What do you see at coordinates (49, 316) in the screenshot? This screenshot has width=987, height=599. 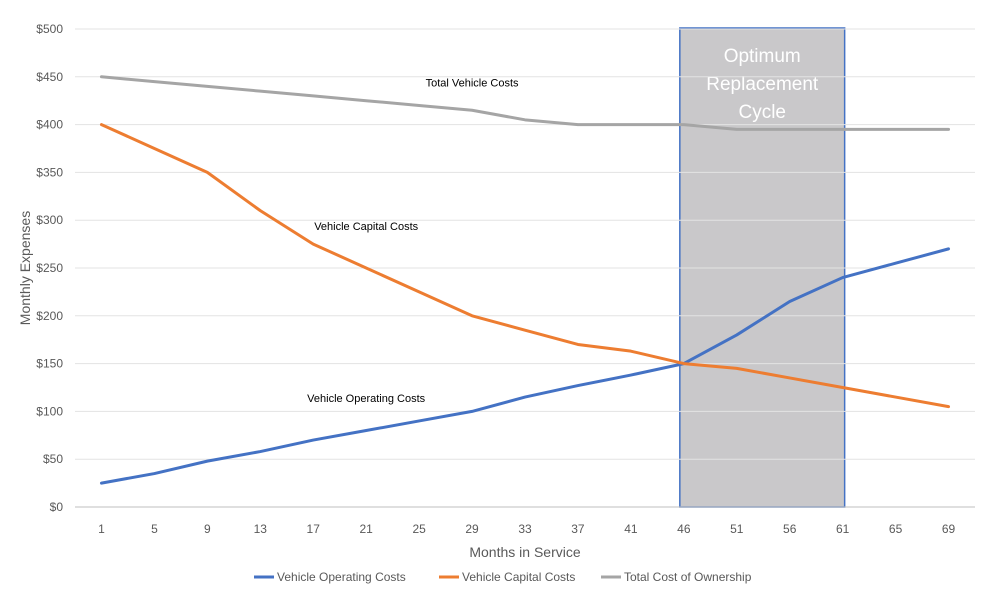 I see `y-tick-label: $200` at bounding box center [49, 316].